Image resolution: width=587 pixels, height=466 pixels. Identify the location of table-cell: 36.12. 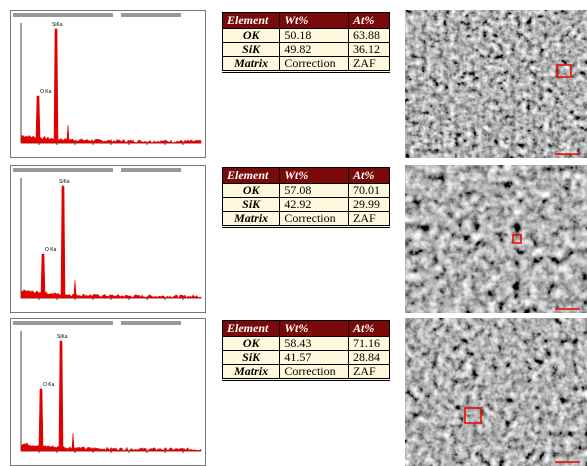
(369, 49).